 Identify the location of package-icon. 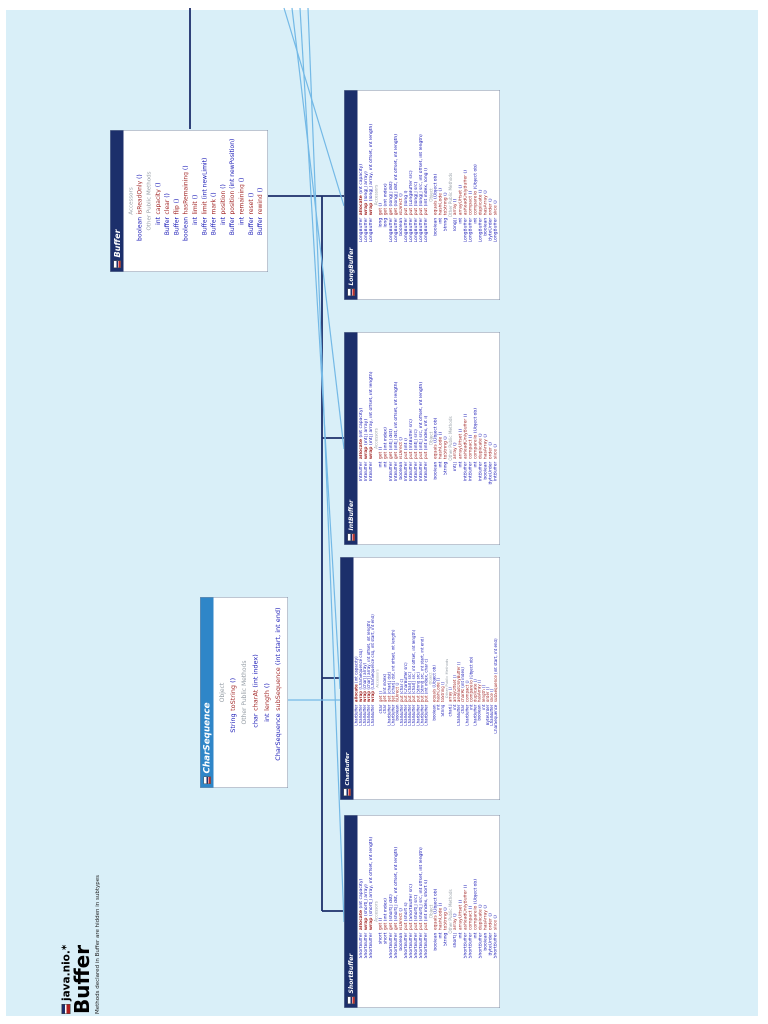
(66, 1009).